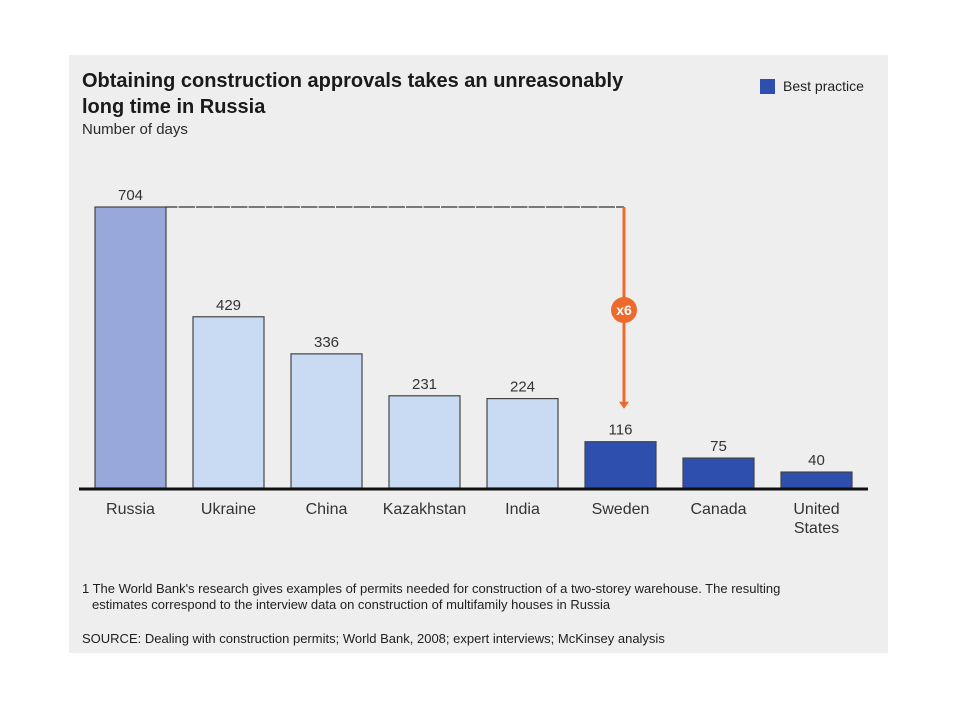  Describe the element at coordinates (326, 342) in the screenshot. I see `data-label: 336` at that location.